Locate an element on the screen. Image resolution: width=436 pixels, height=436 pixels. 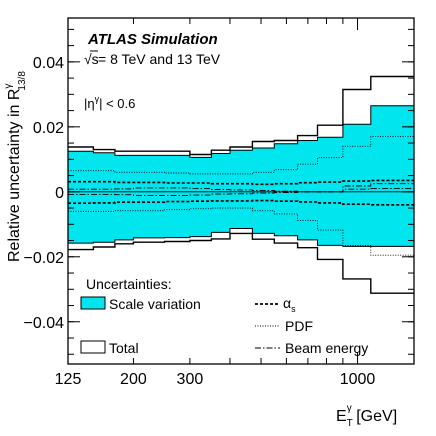
pdf-lower-line is located at coordinates (241, 231).